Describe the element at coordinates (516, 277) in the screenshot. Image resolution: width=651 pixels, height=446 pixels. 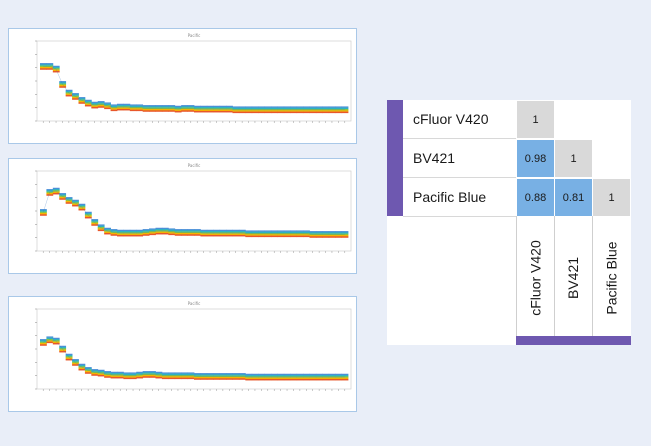
I see `matrix-gridline` at that location.